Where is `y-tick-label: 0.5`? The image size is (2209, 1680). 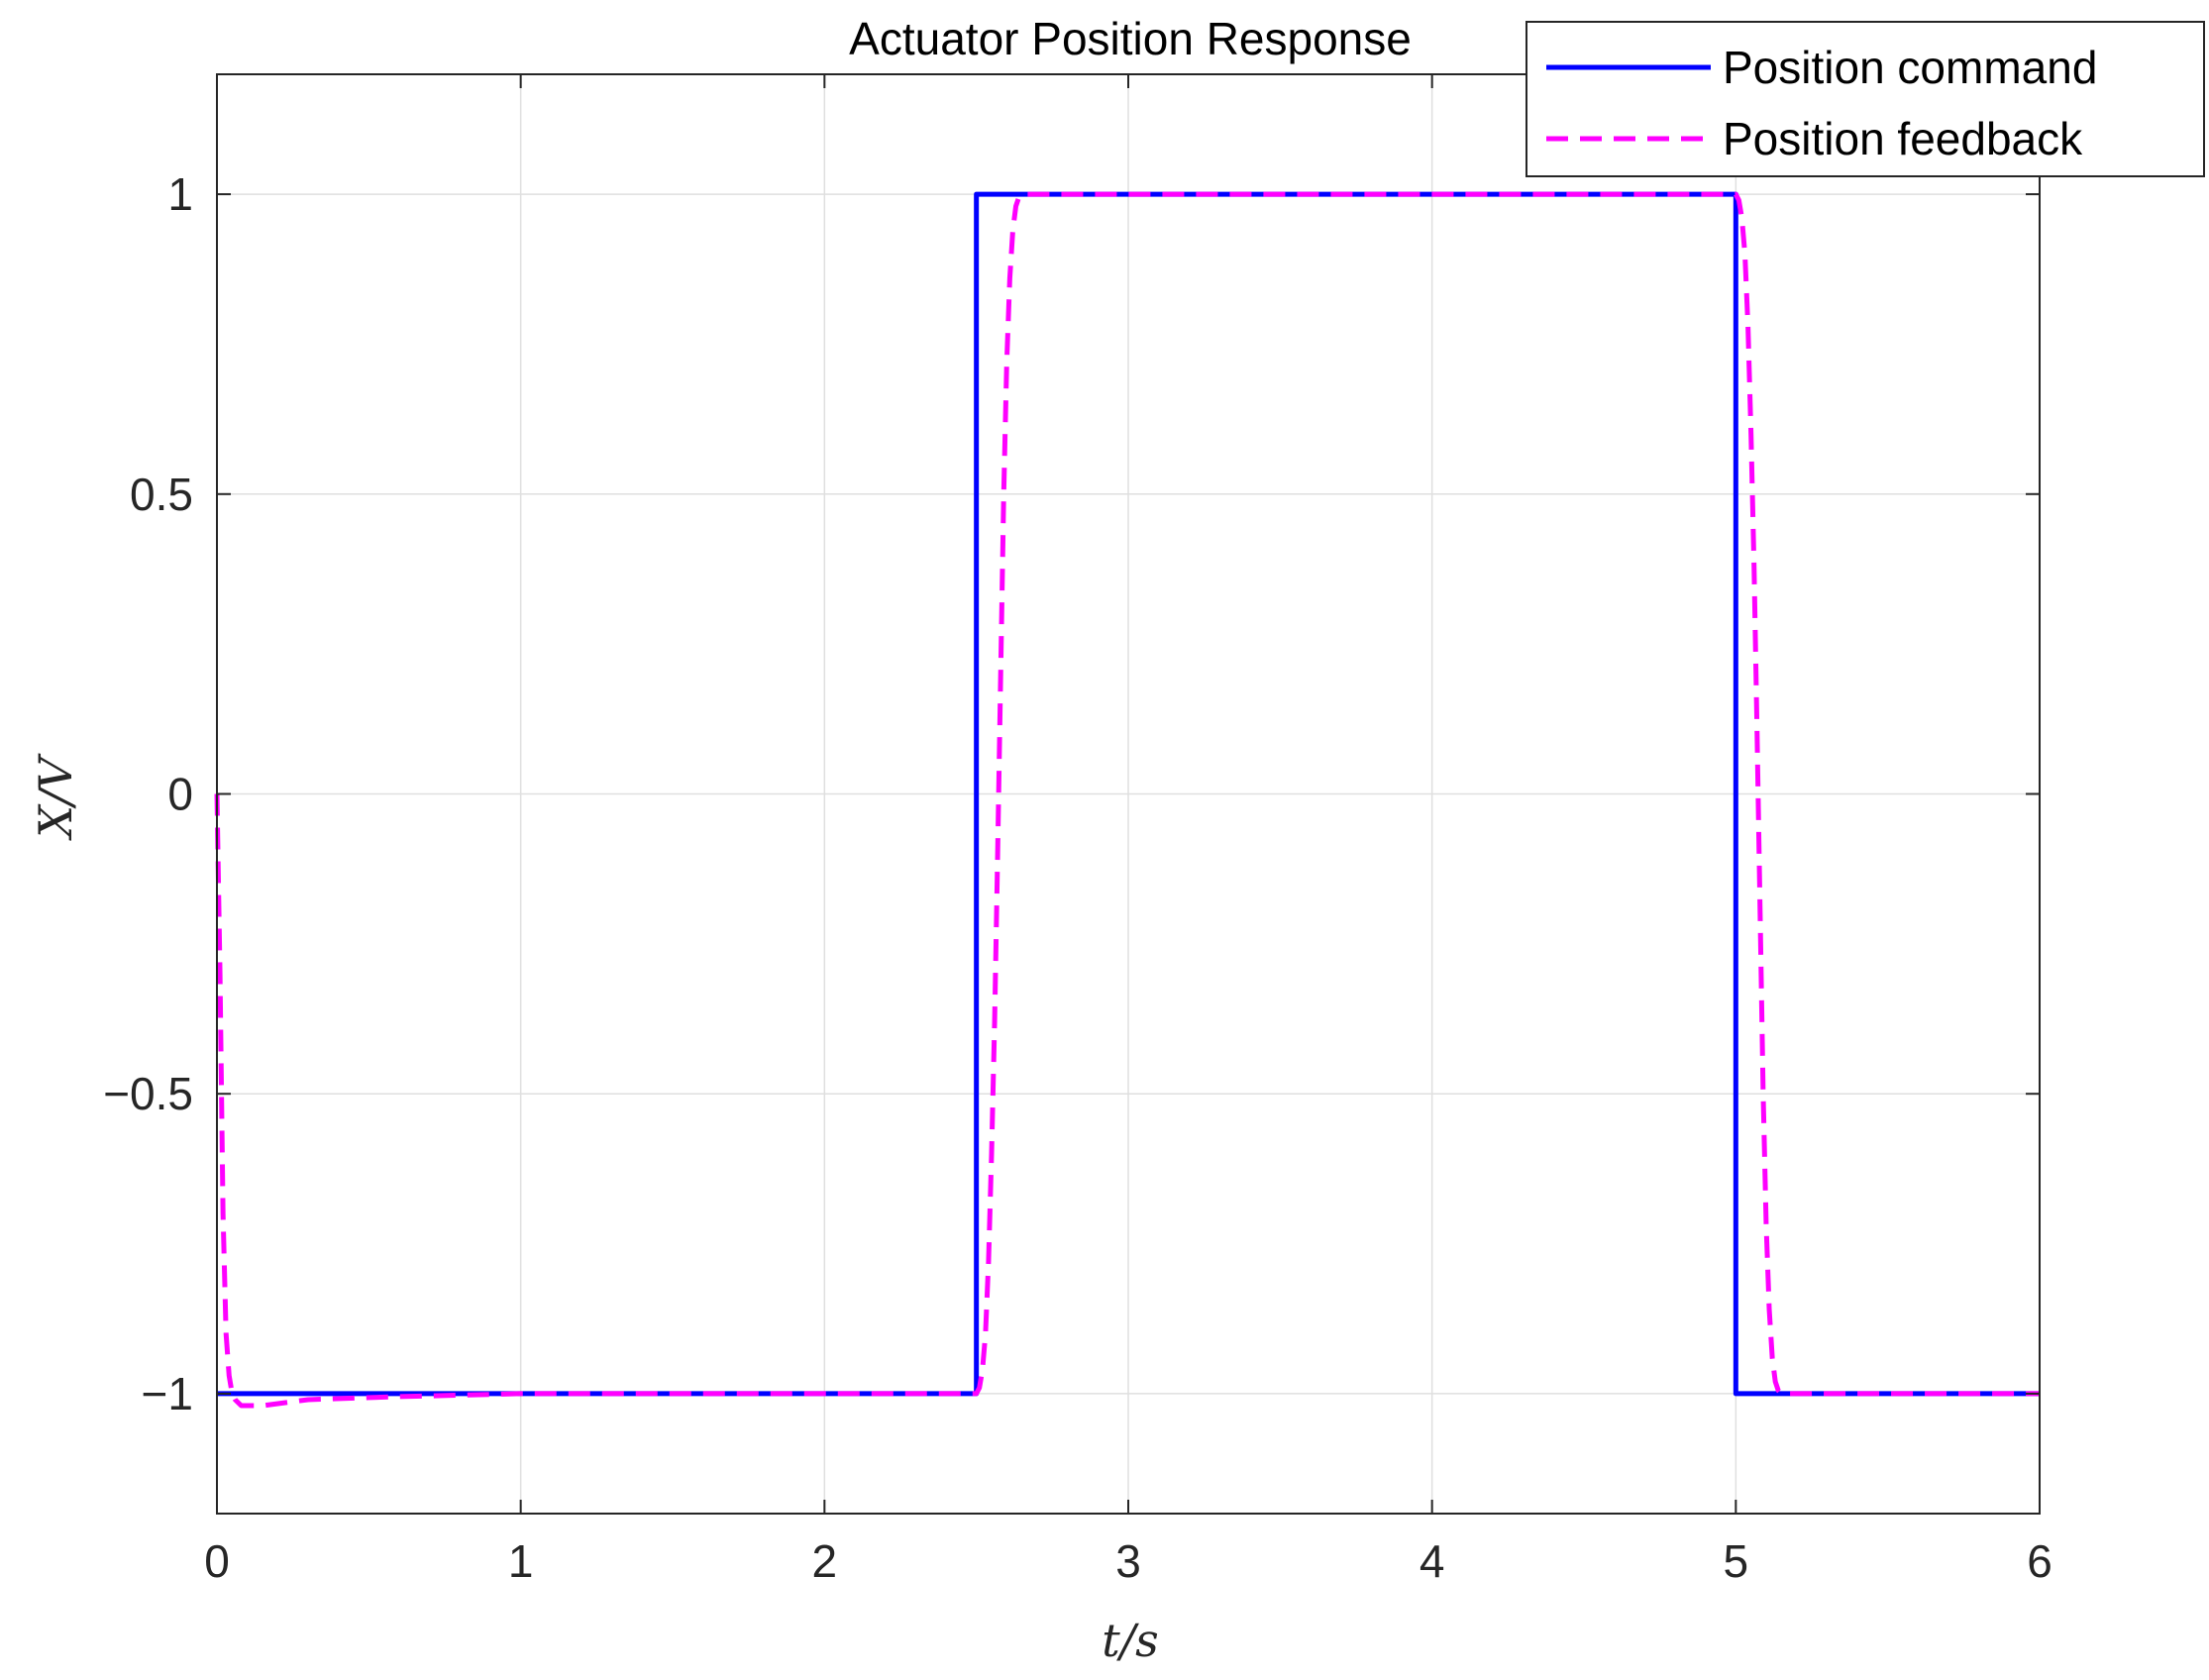
y-tick-label: 0.5 is located at coordinates (162, 494).